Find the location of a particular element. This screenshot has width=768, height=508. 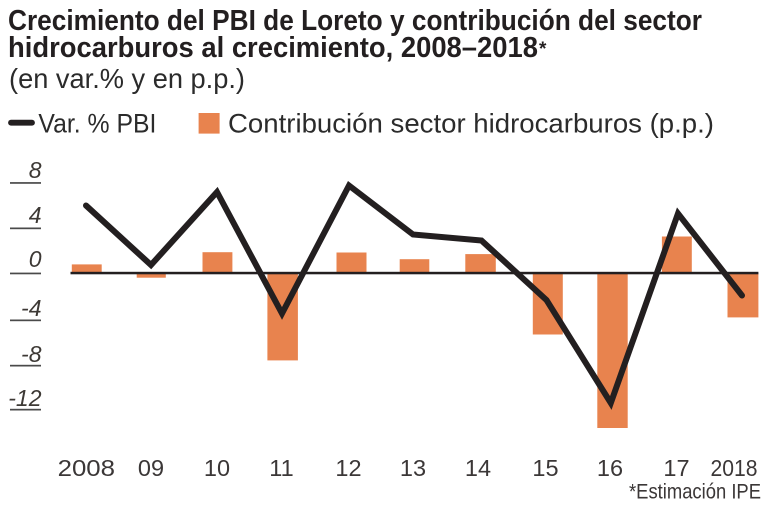

svg-text: 09 is located at coordinates (151, 468).